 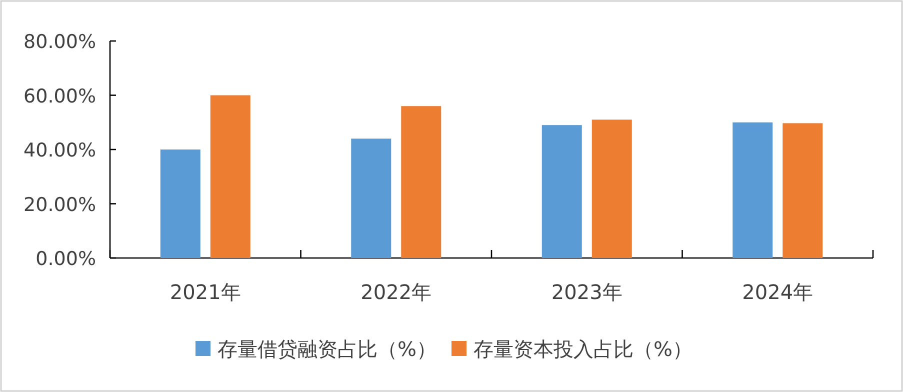 I want to click on legend-label: 存量资本投入占比（%）, so click(x=583, y=349).